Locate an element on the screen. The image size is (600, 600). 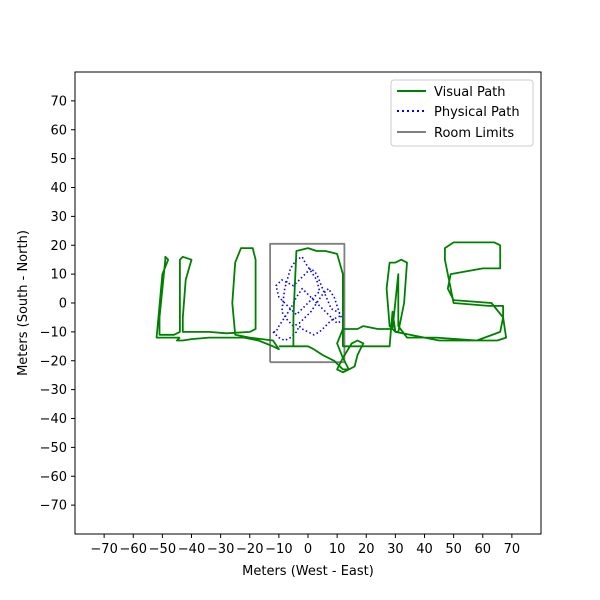
x-tick-label: −40 is located at coordinates (191, 549).